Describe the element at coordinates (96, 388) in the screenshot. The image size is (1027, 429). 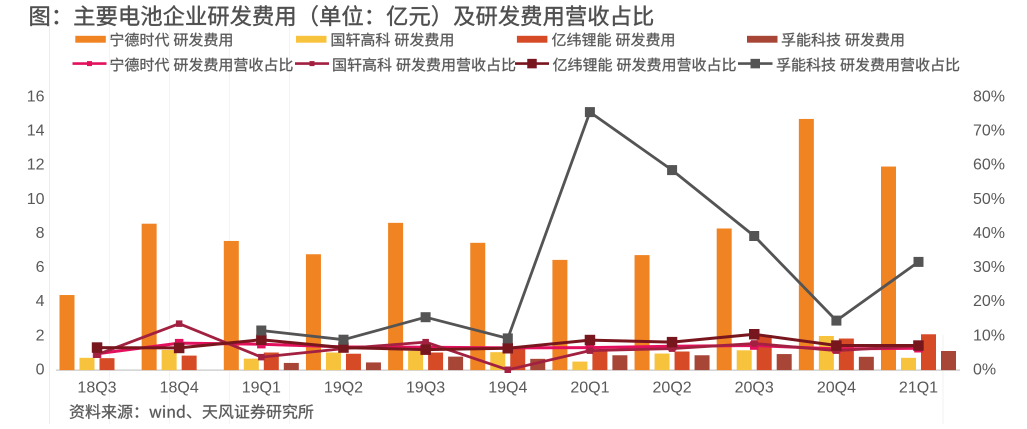
I see `svg-text: 18Q3` at that location.